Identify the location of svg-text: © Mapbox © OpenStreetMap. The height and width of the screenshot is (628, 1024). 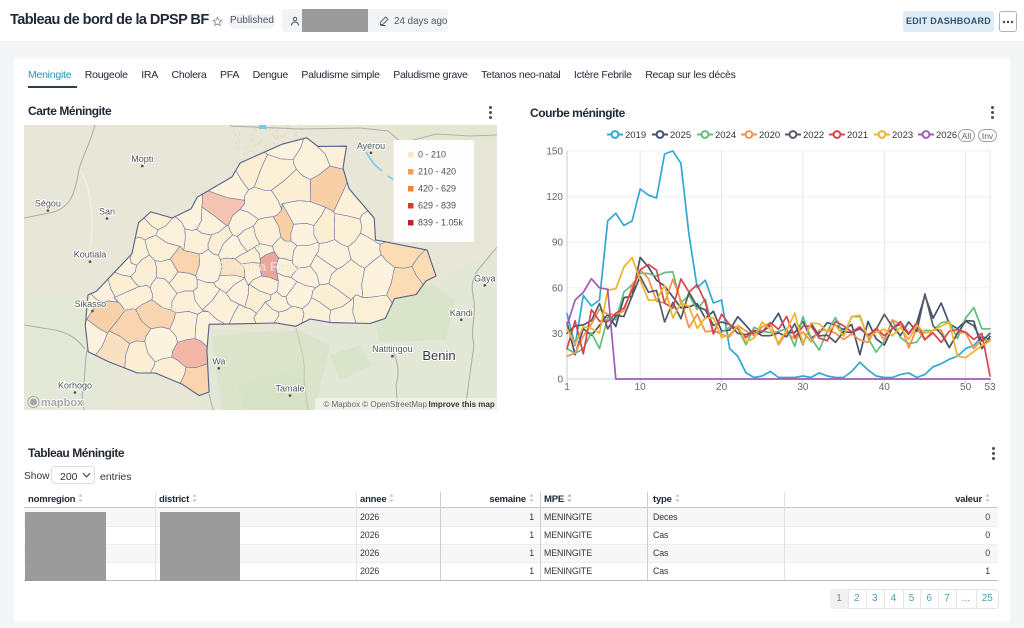
(376, 404).